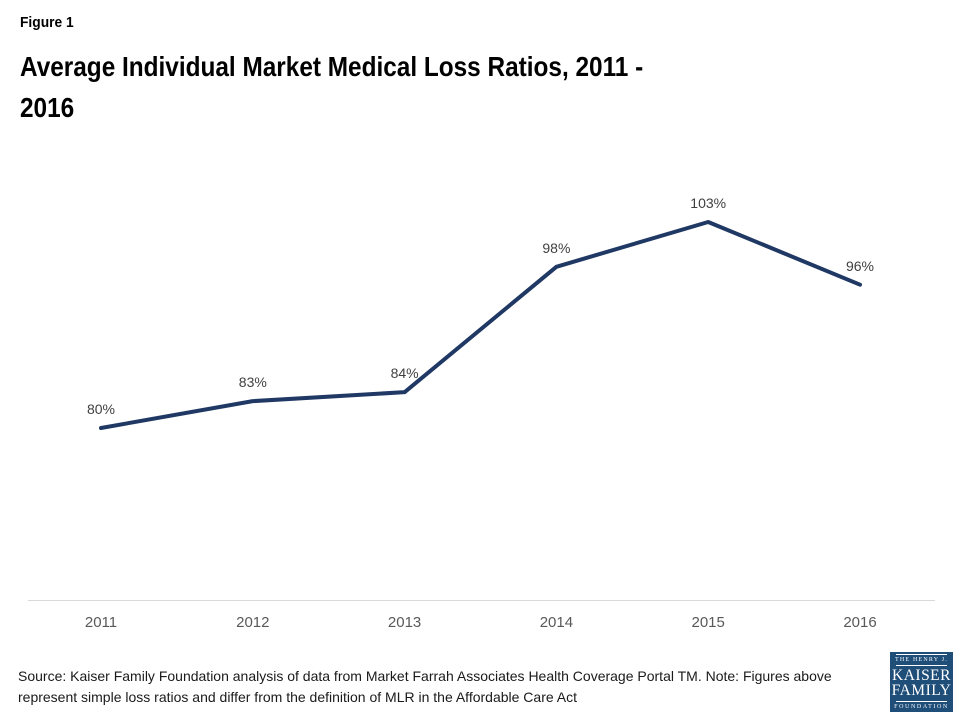 The image size is (960, 720). I want to click on data-point-label: 80%, so click(101, 408).